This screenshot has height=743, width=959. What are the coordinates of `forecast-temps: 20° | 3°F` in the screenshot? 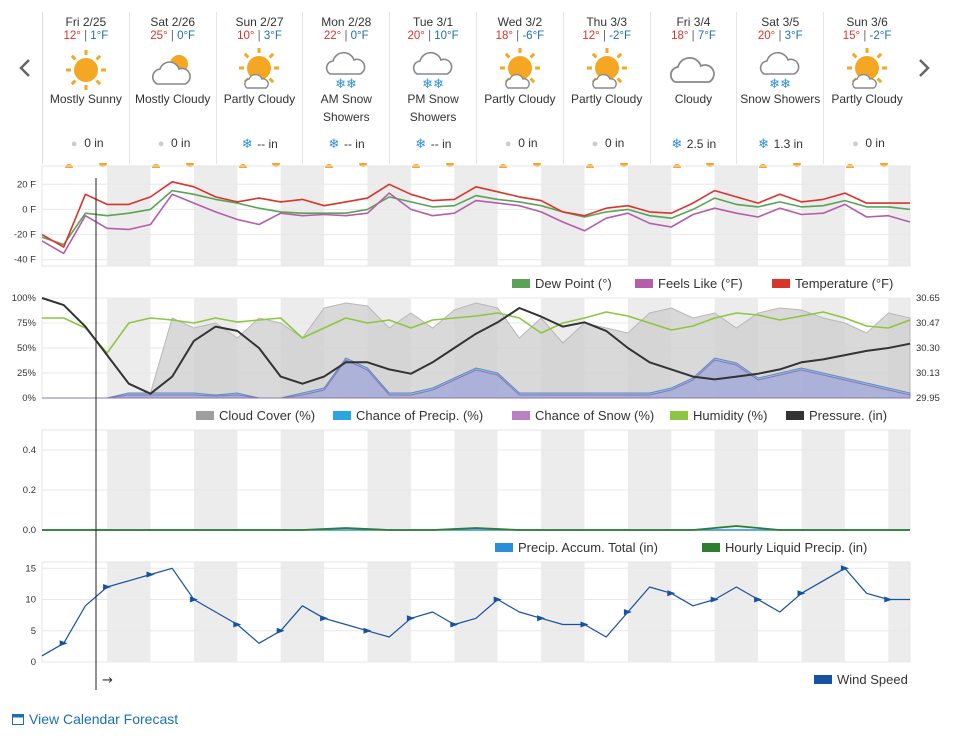 It's located at (780, 36).